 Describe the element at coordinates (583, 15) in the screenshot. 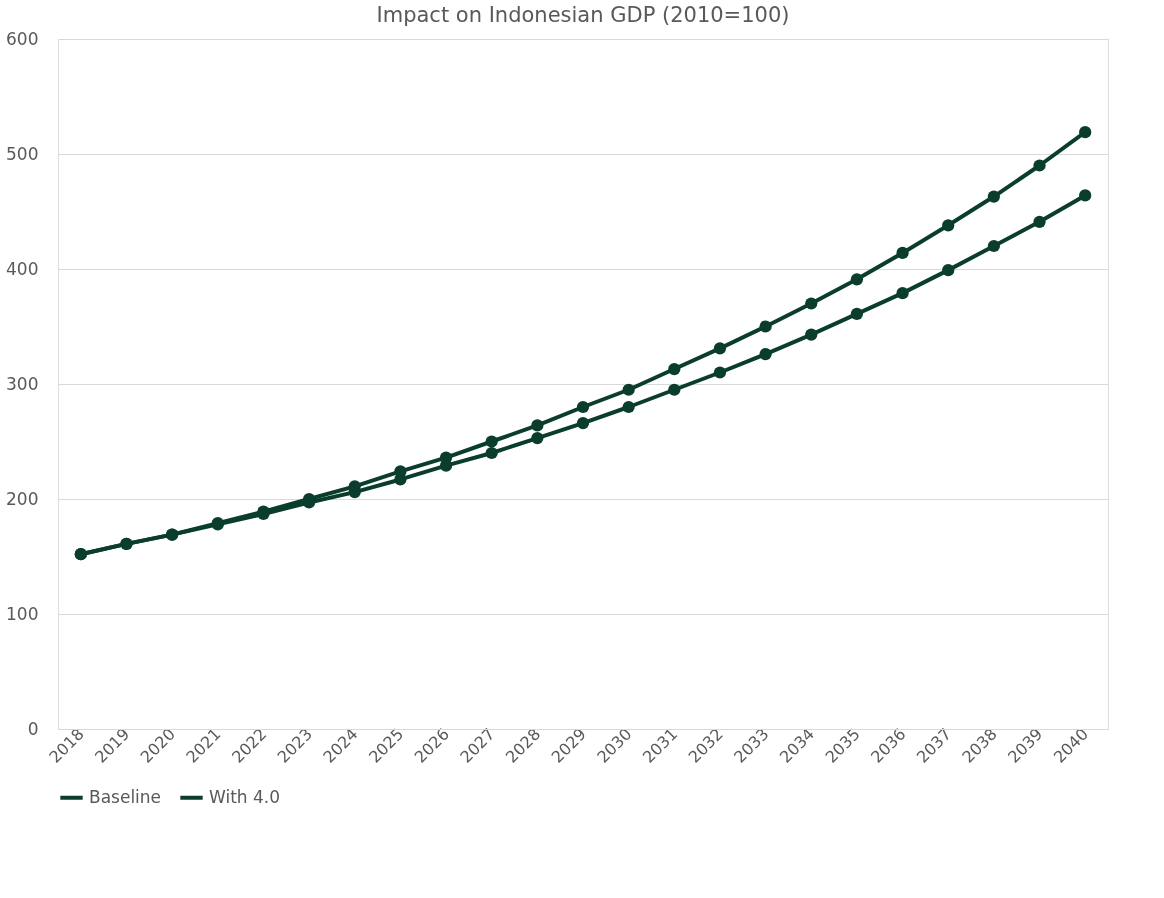

I see `chart-title: Impact on Indonesian GDP (2010=100)` at that location.